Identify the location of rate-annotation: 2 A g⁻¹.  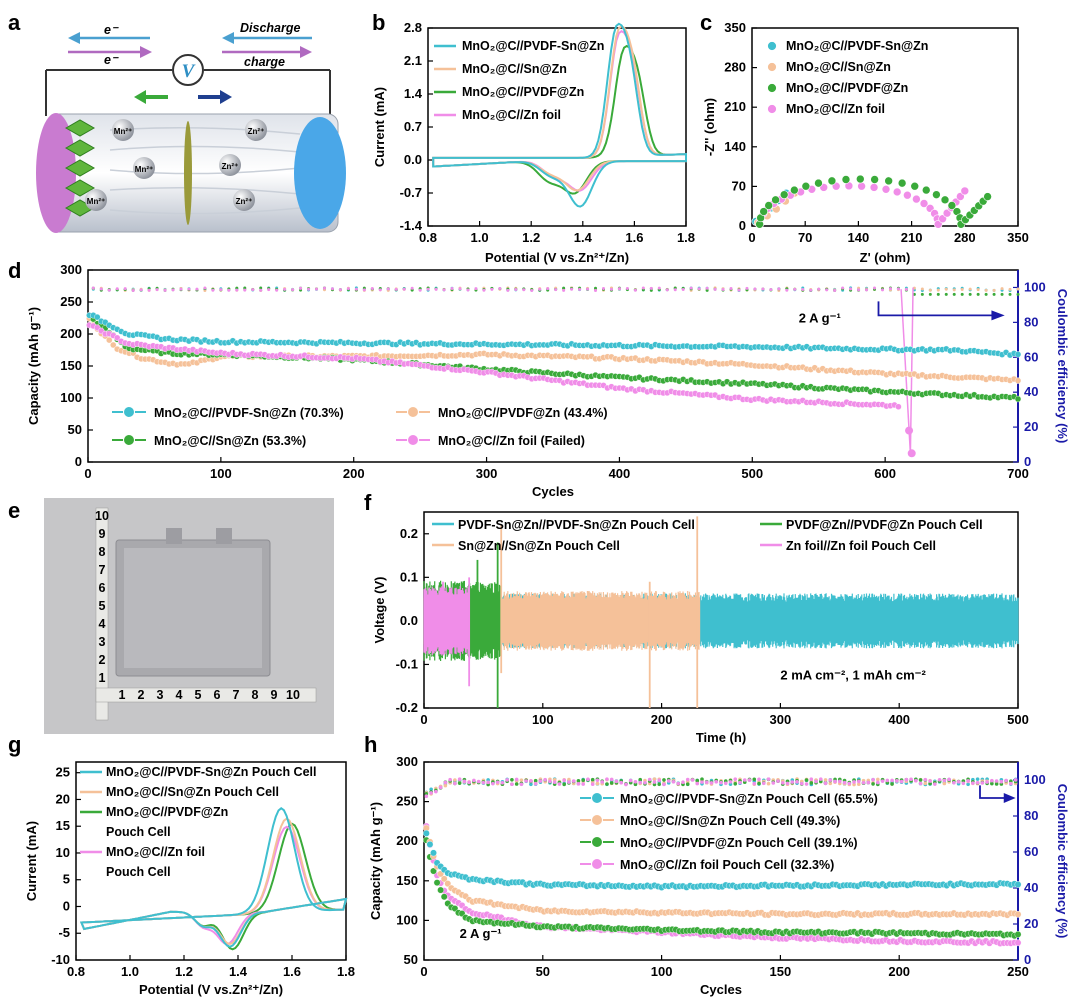
(820, 318).